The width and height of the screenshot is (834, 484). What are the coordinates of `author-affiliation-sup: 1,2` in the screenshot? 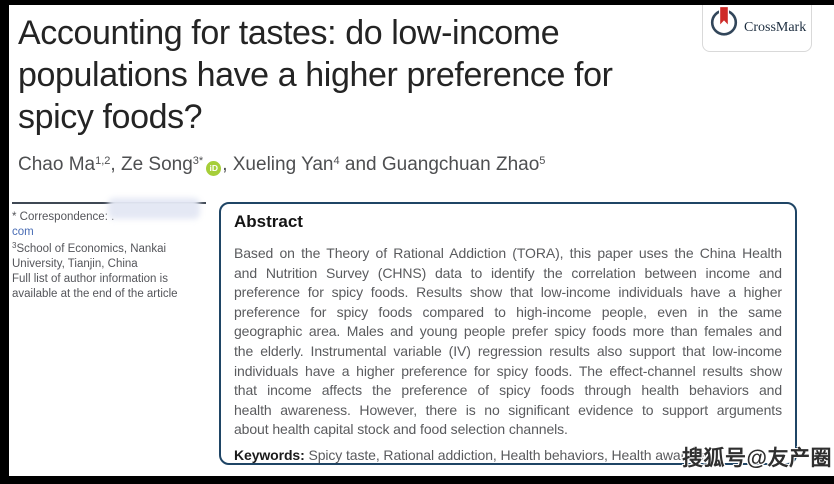 It's located at (103, 161).